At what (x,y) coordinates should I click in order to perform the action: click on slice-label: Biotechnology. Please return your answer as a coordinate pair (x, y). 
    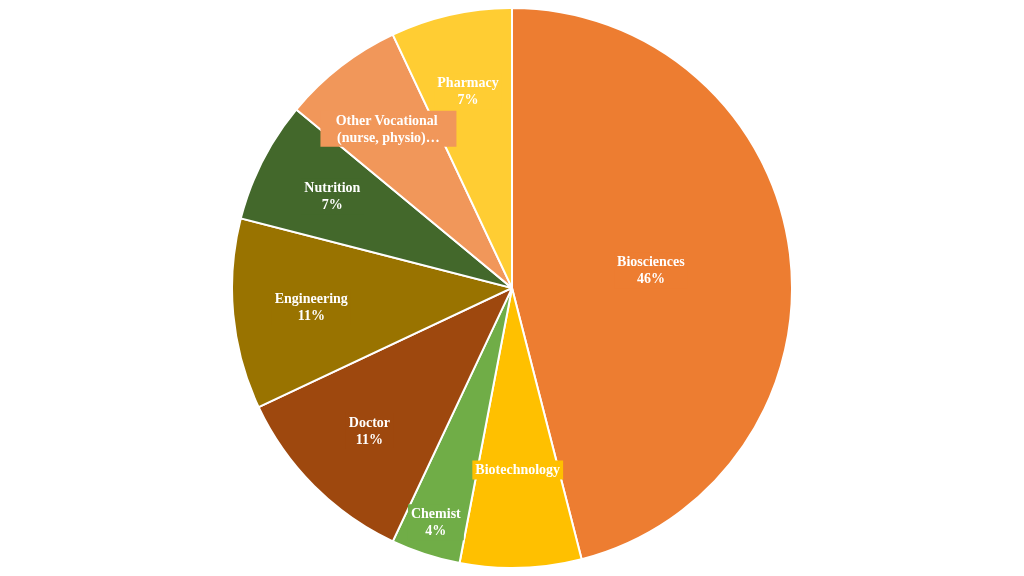
    Looking at the image, I should click on (518, 470).